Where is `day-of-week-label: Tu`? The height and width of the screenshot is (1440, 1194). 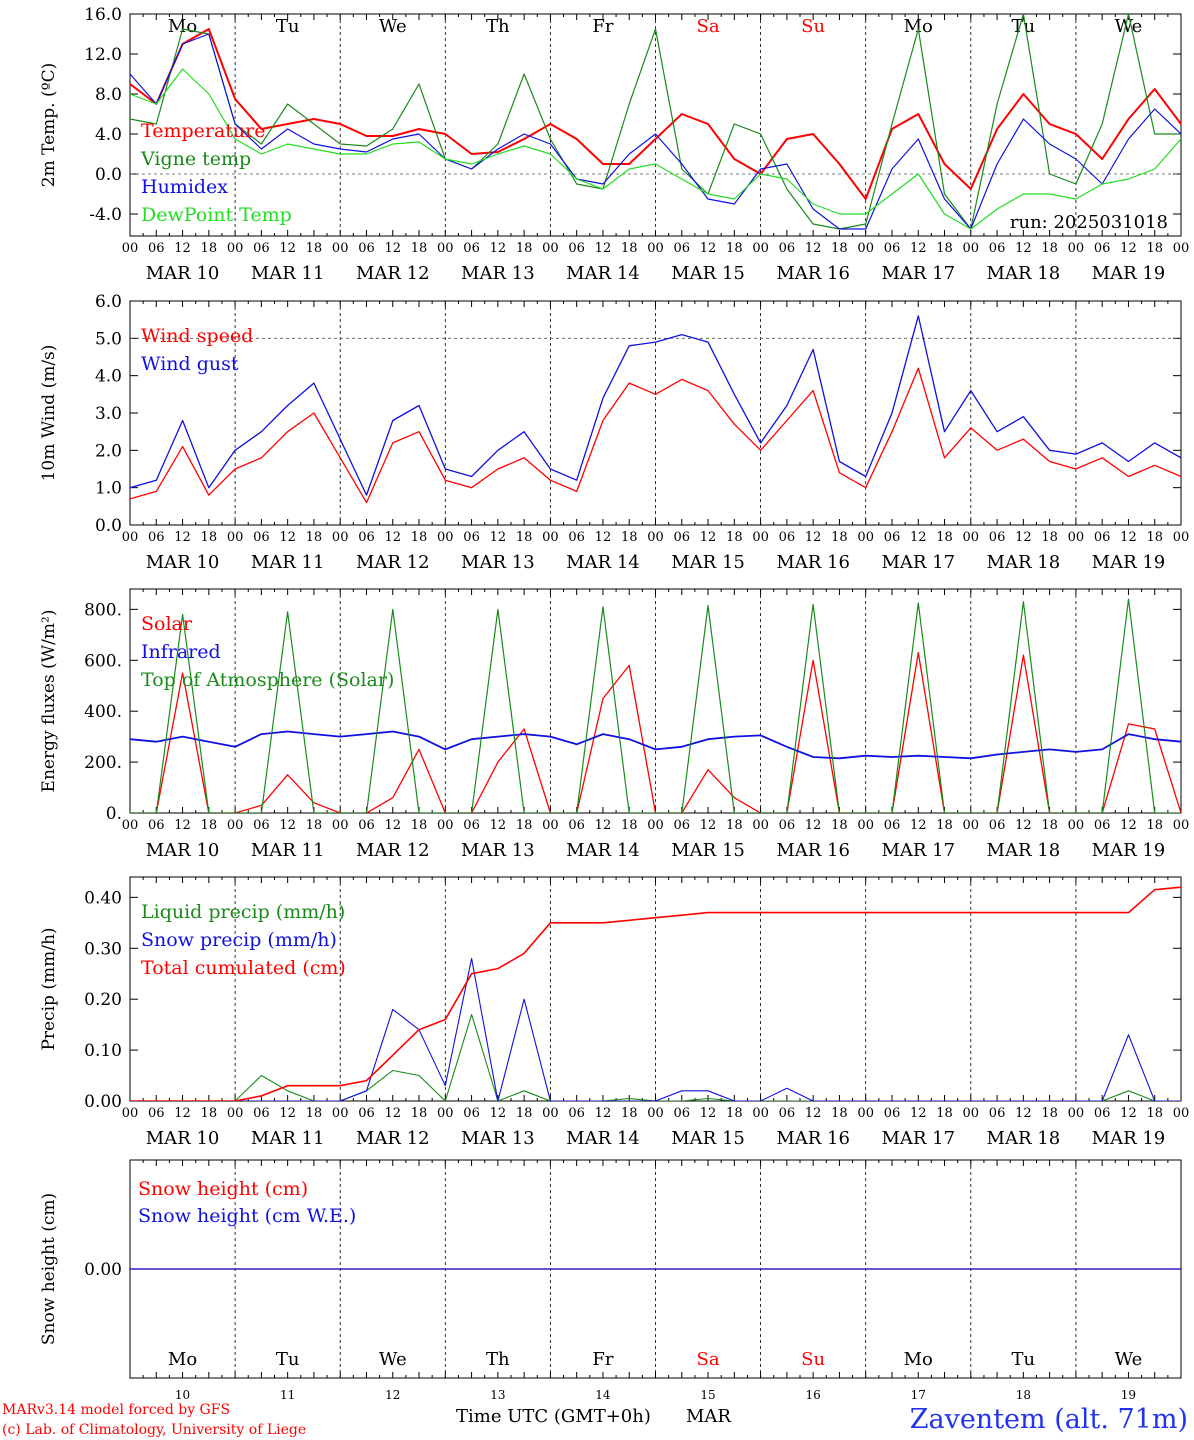
day-of-week-label: Tu is located at coordinates (288, 1359).